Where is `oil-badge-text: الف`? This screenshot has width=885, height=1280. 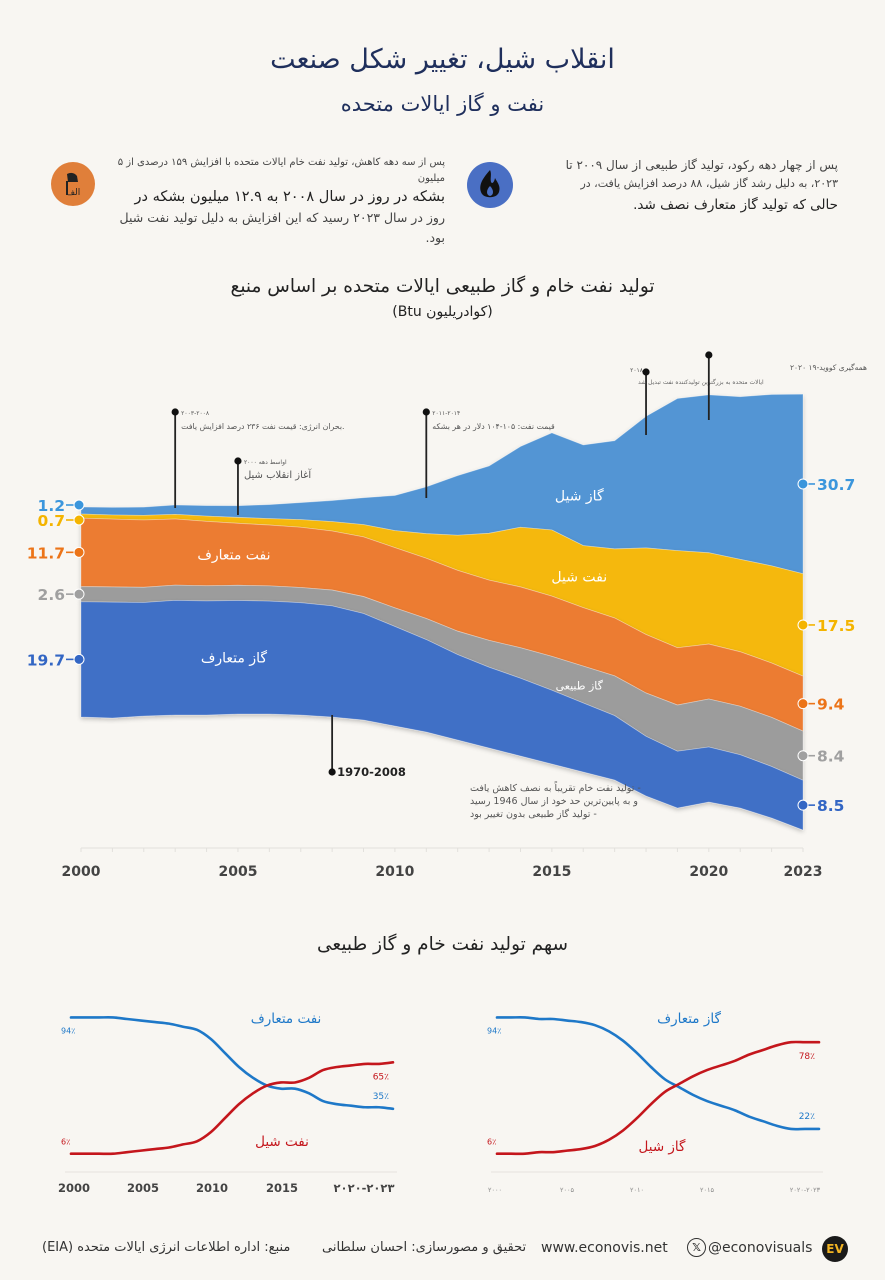 oil-badge-text: الف is located at coordinates (73, 193).